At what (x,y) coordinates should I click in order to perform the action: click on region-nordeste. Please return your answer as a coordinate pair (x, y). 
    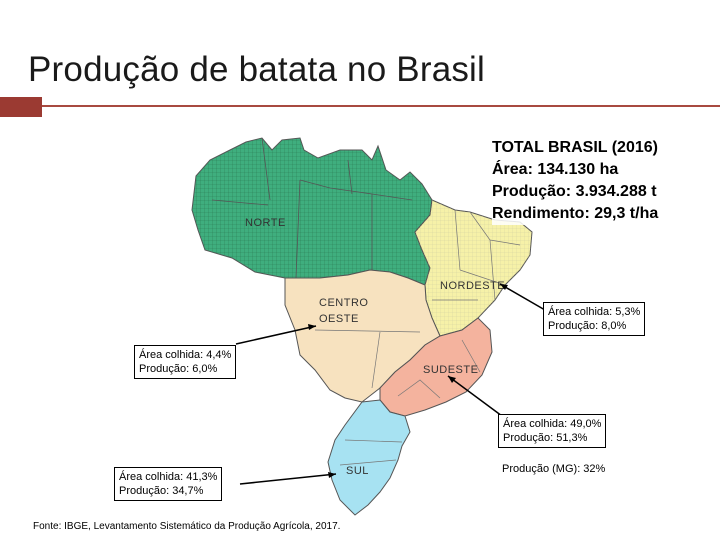
    Looking at the image, I should click on (473, 268).